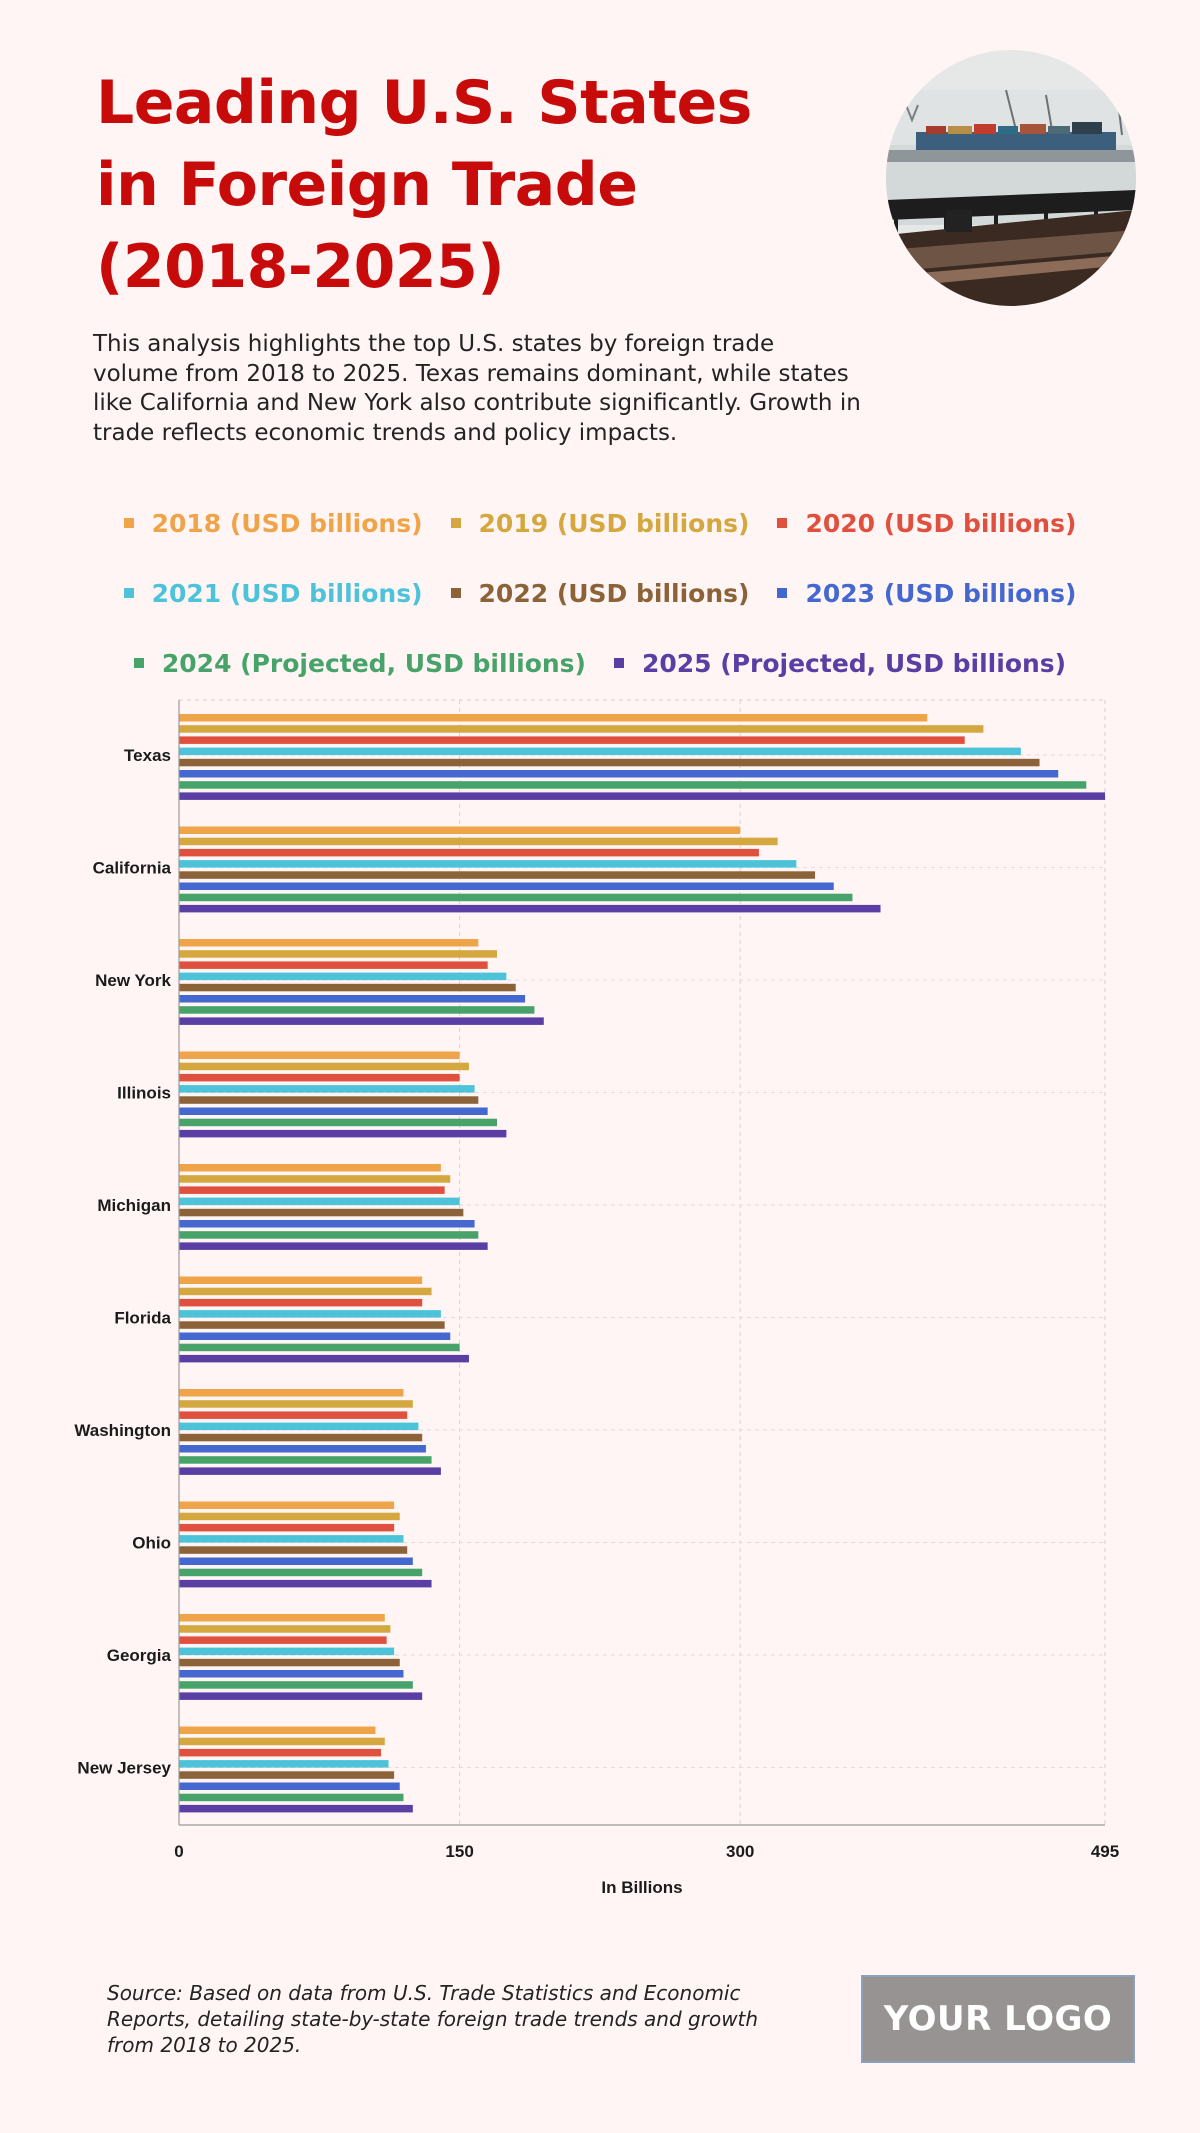 Image resolution: width=1200 pixels, height=2133 pixels. I want to click on legend-item: 2021 (USD billions), so click(273, 593).